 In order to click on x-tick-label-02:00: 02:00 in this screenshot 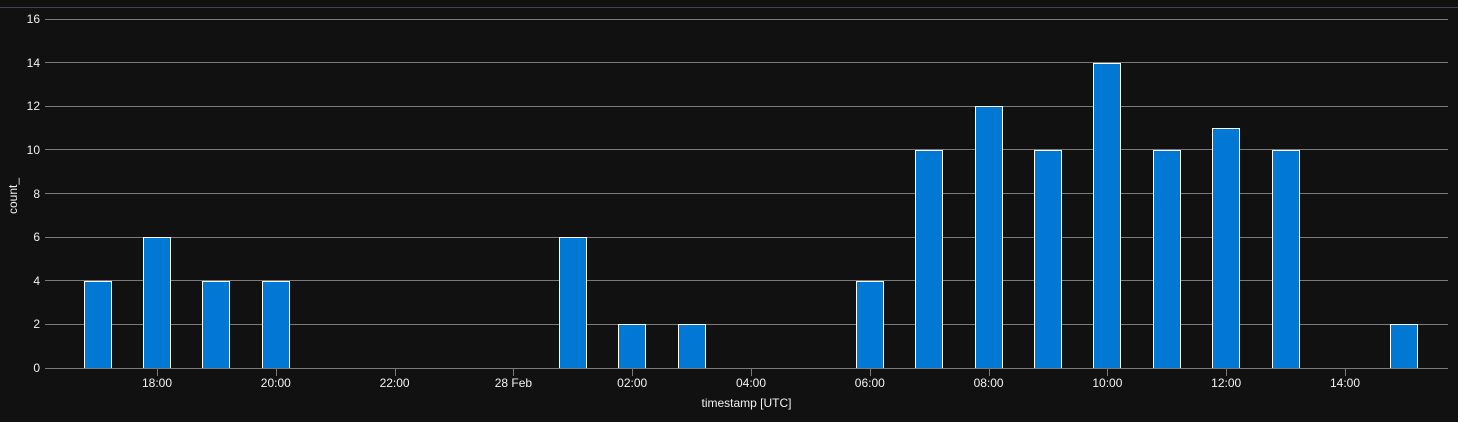, I will do `click(632, 383)`.